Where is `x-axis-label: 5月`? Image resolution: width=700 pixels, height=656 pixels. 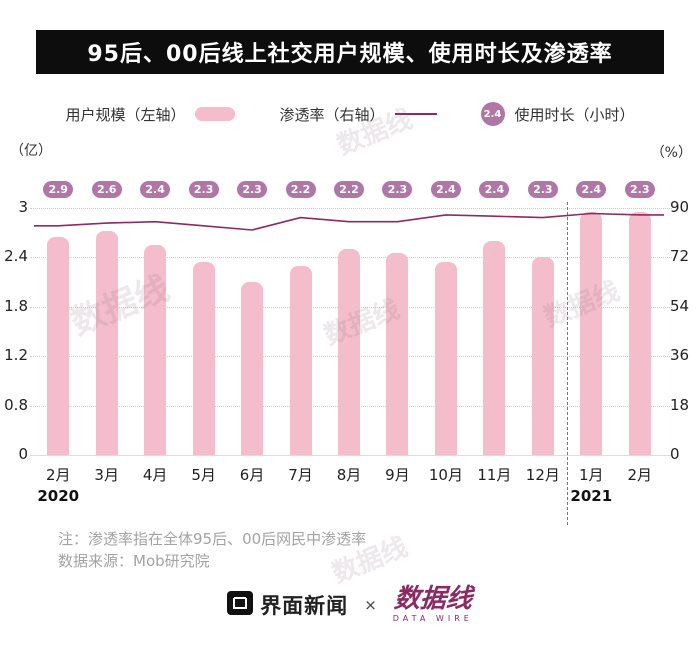 x-axis-label: 5月 is located at coordinates (203, 475).